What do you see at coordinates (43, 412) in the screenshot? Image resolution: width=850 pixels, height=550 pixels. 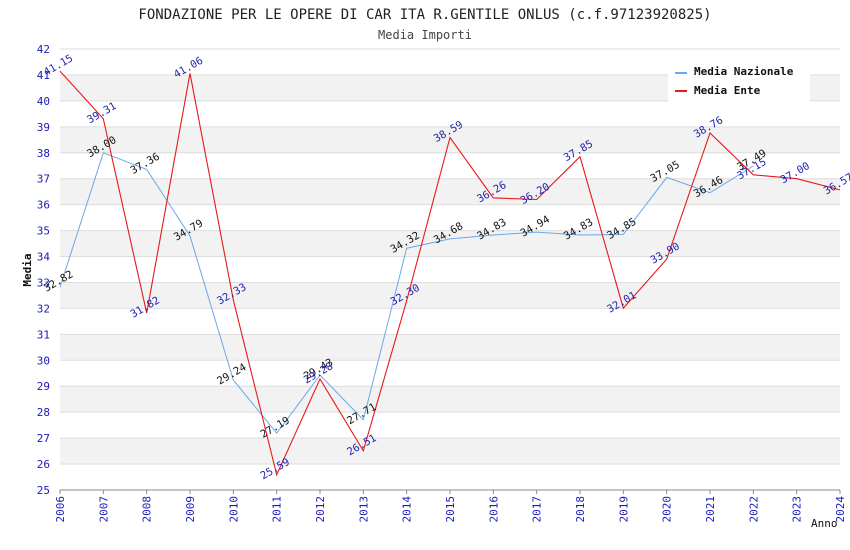 I see `y-tick-label: 28` at bounding box center [43, 412].